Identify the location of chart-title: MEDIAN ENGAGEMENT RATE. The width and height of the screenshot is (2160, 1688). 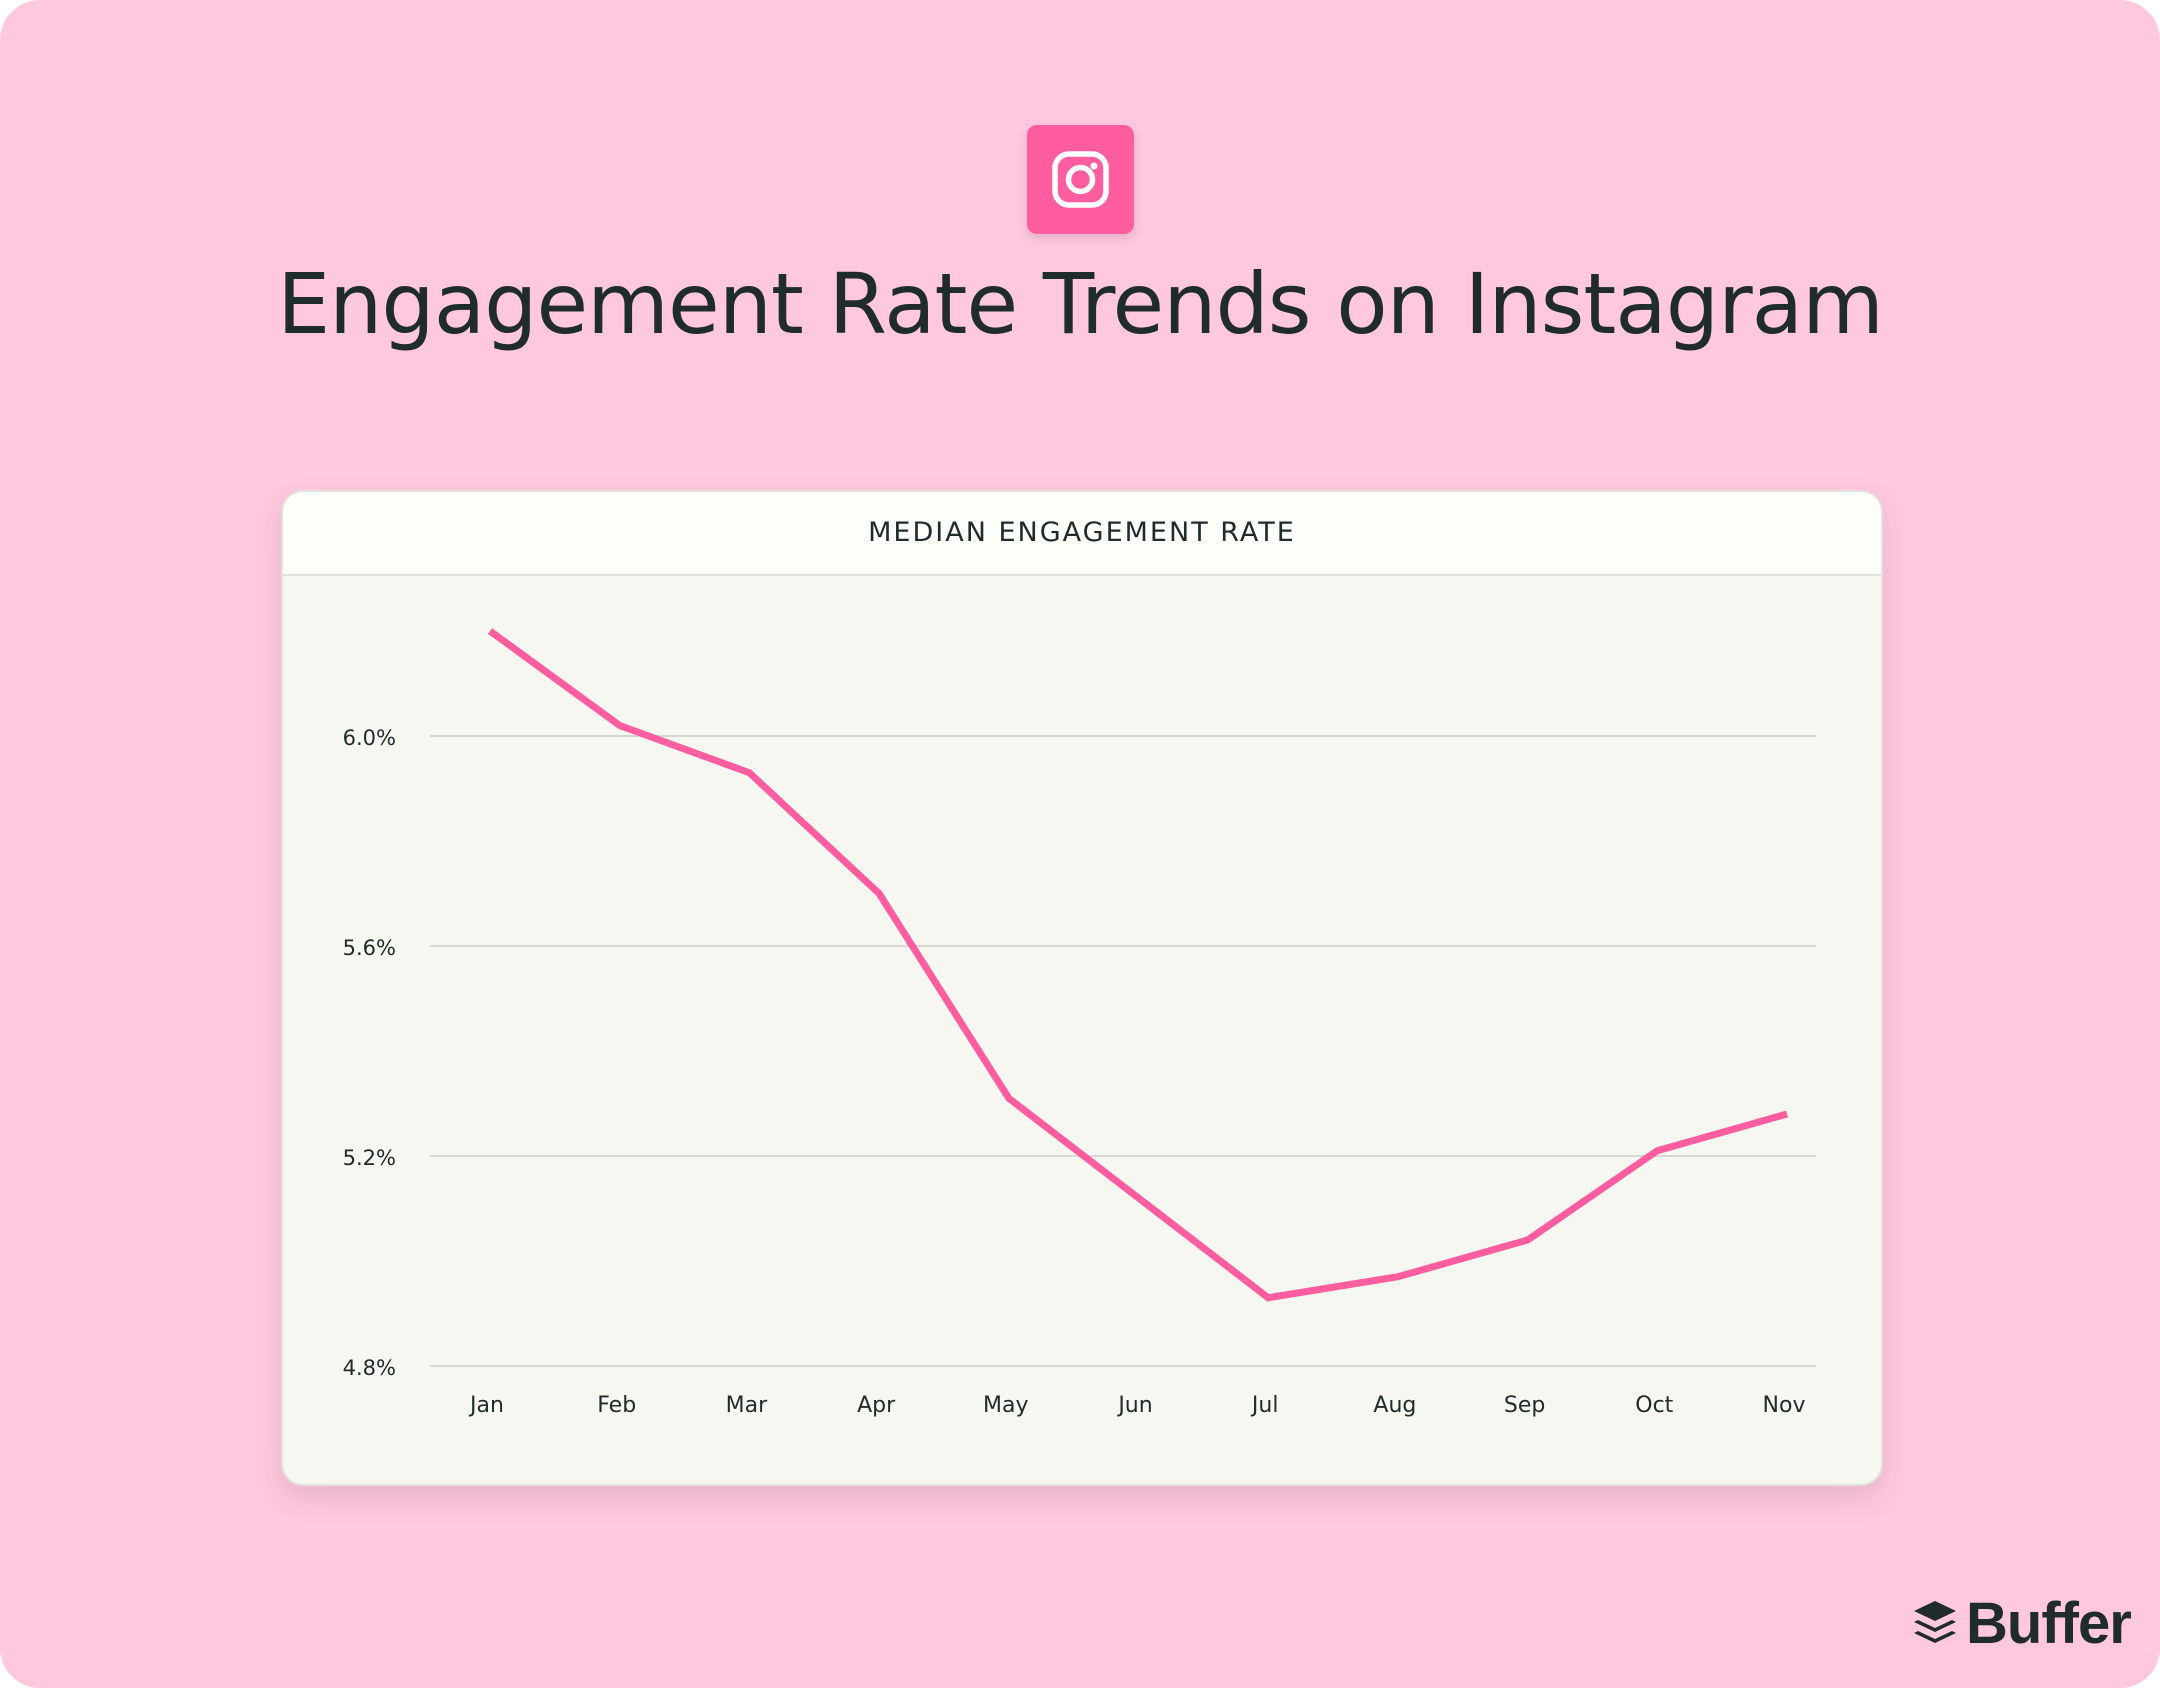
(1082, 534).